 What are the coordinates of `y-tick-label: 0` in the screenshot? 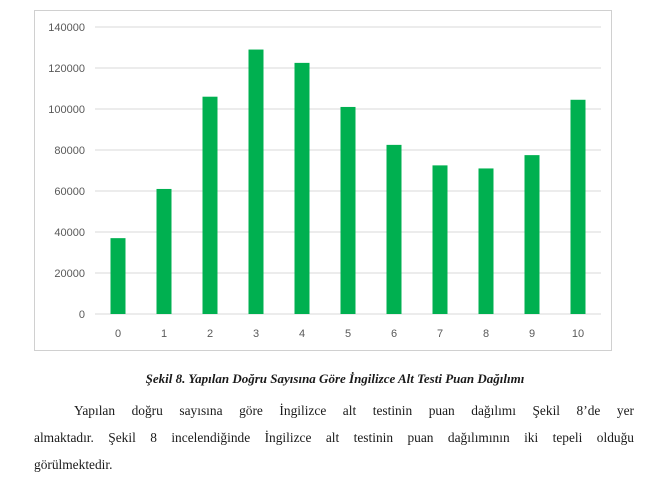 It's located at (82, 315).